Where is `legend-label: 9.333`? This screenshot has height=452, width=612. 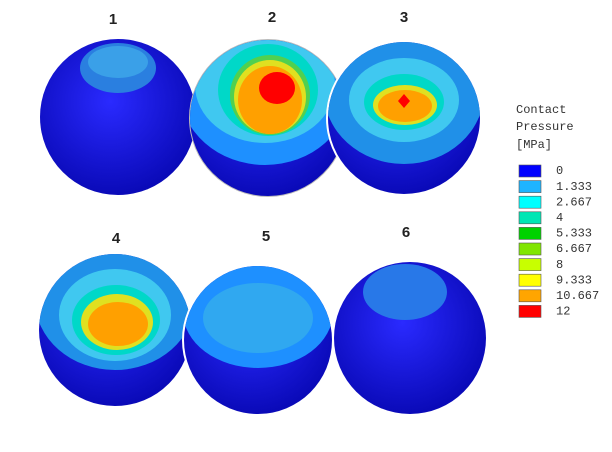
legend-label: 9.333 is located at coordinates (574, 280).